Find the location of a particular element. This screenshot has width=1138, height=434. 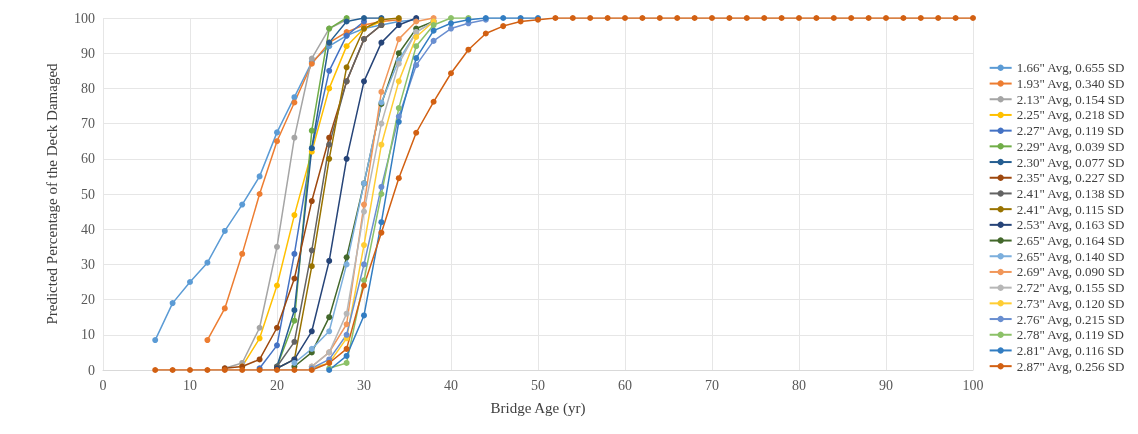

y-tick-label: 40 is located at coordinates (88, 229).